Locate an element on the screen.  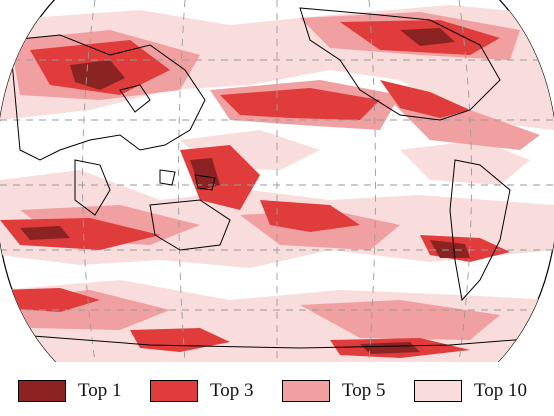
legend-label-top10: Top 10 is located at coordinates (501, 390).